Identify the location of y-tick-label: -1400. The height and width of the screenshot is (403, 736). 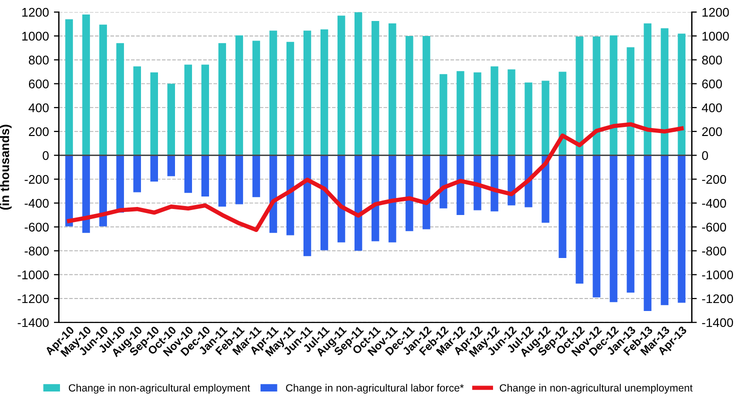
(33, 323).